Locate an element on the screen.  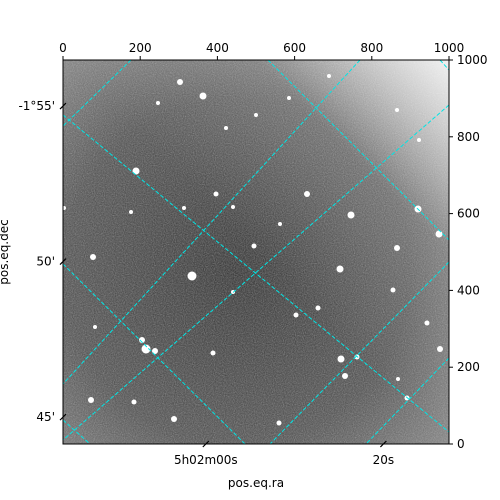
dec-tick-label: 45' is located at coordinates (45, 417).